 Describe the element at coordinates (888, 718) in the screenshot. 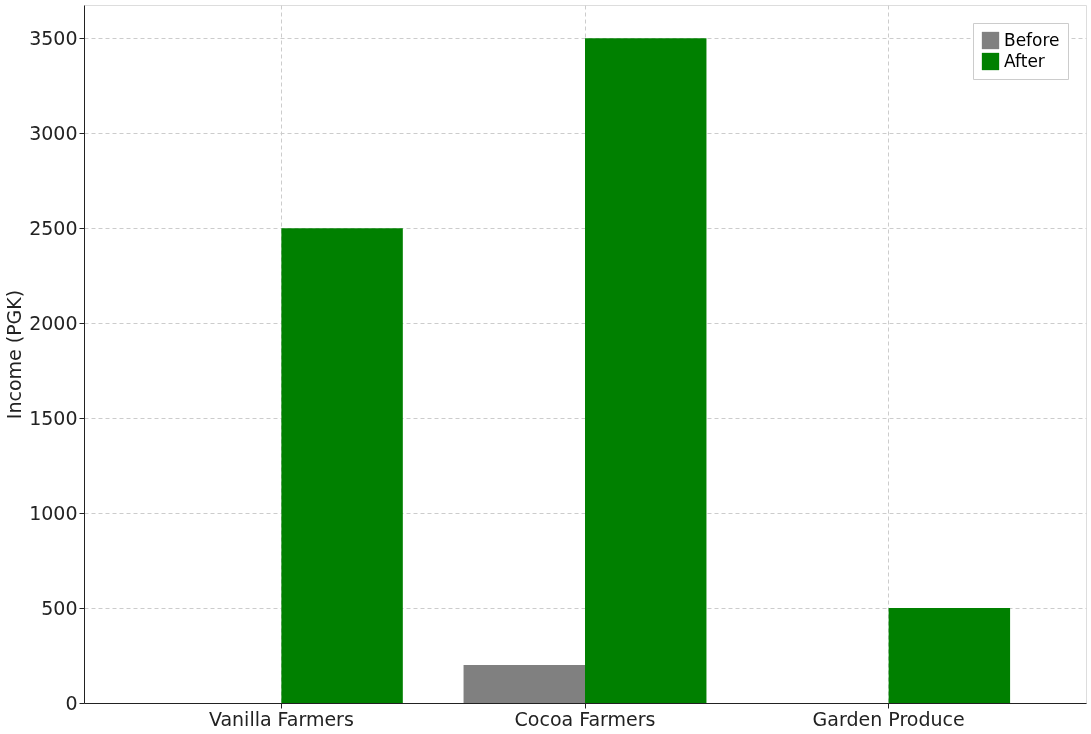

I see `x-tick-label: Garden Produce` at that location.